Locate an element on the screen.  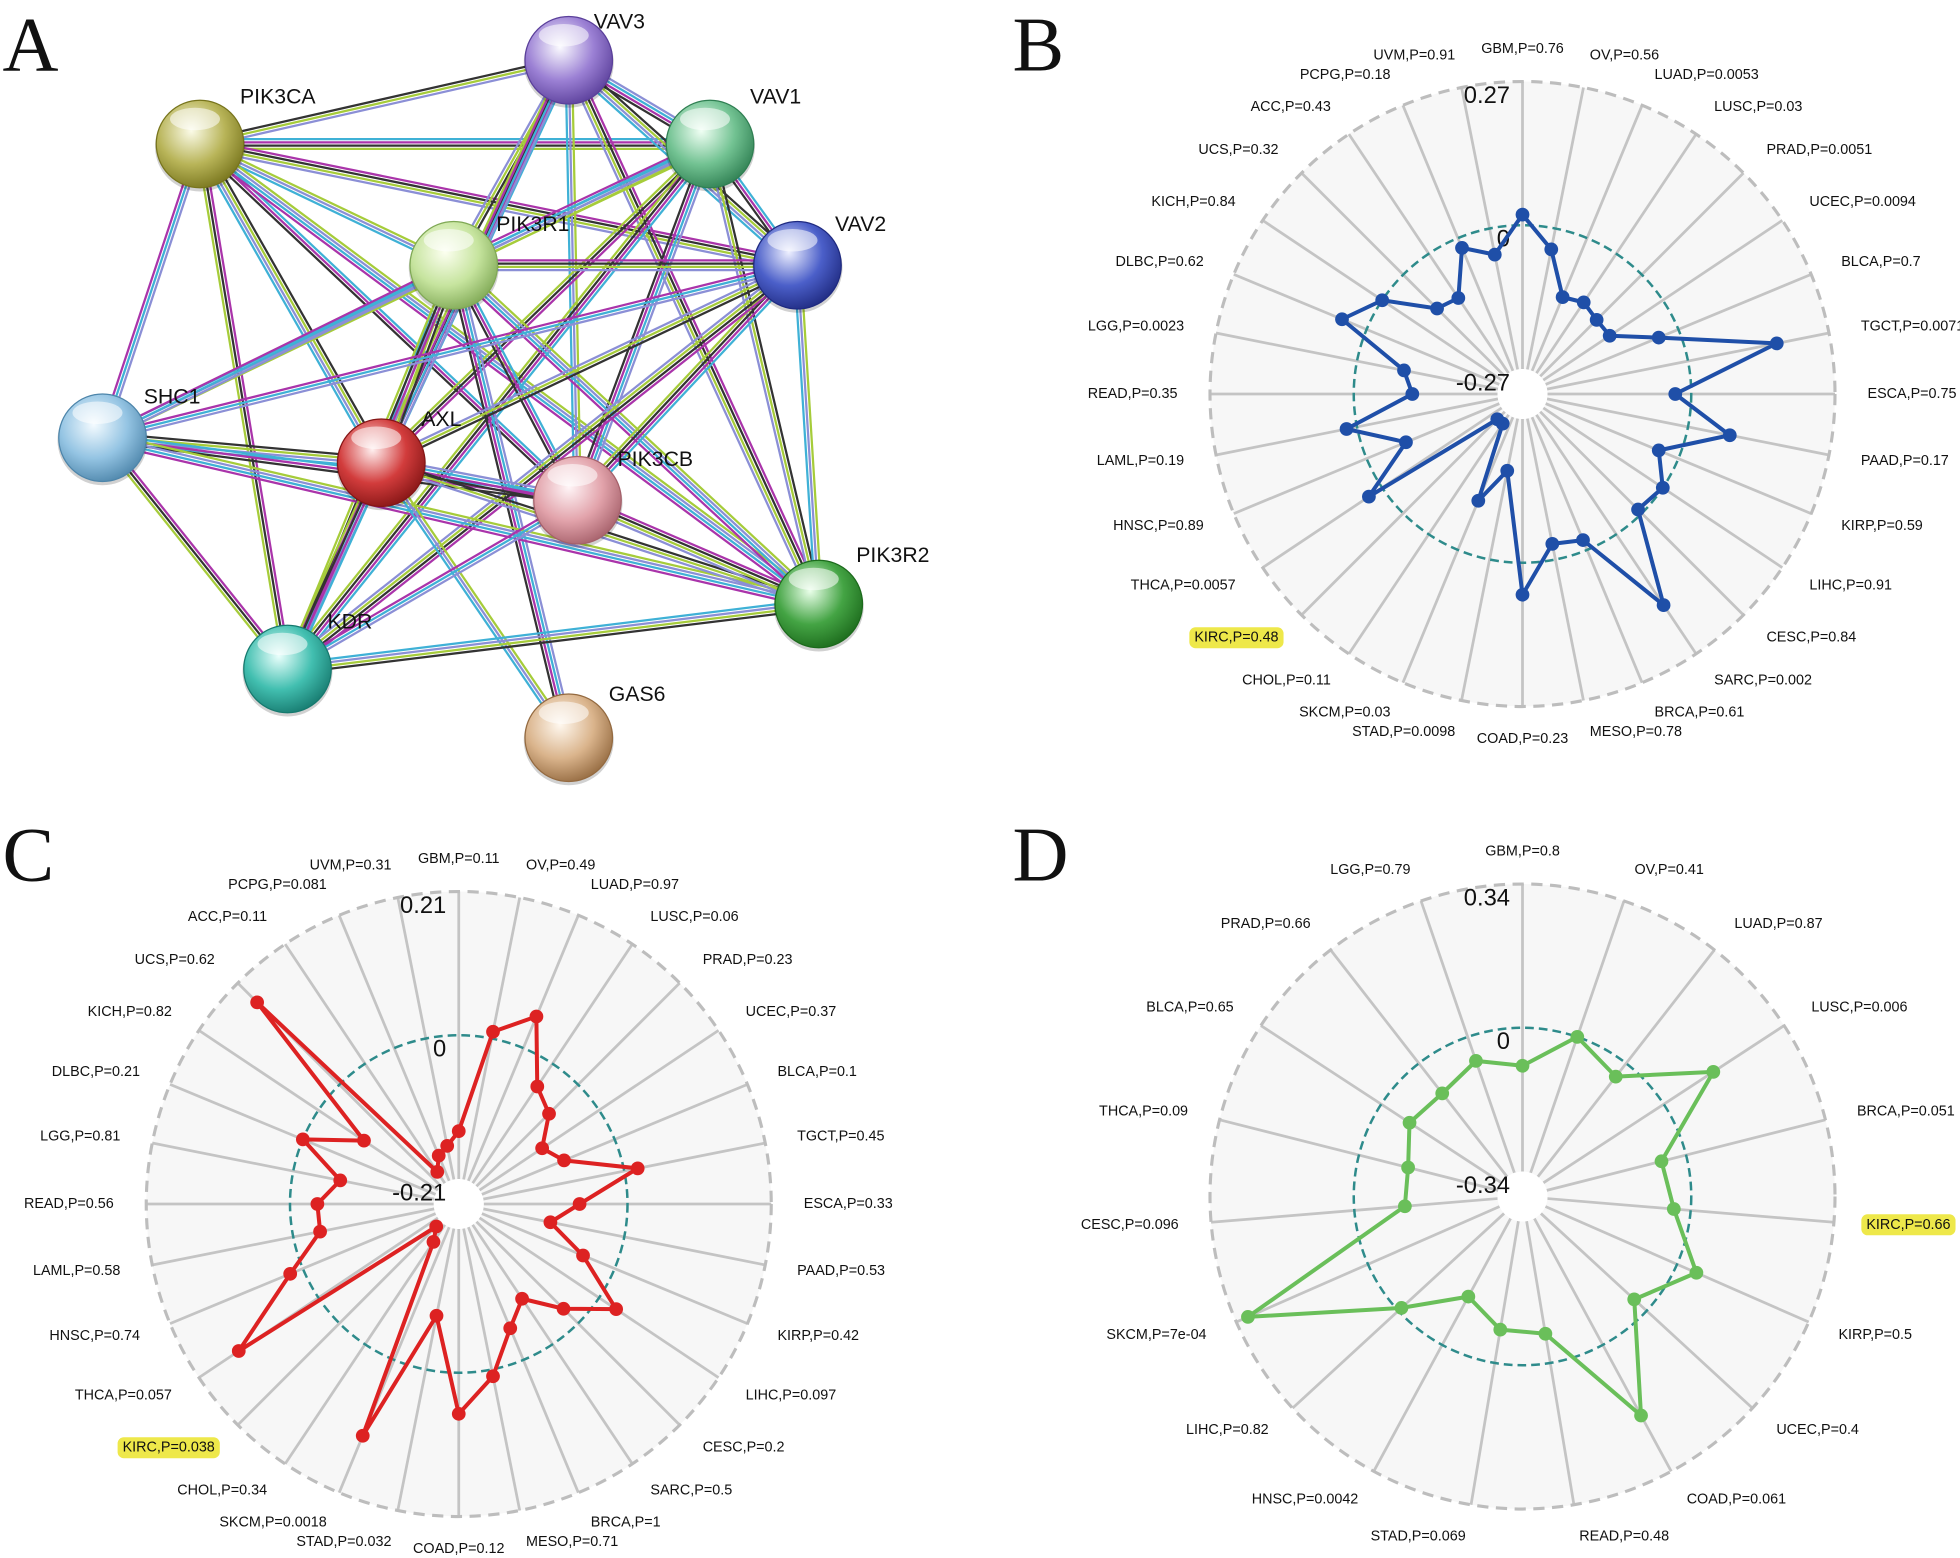
spoke-label: CESC,P=0.84 is located at coordinates (1811, 638).